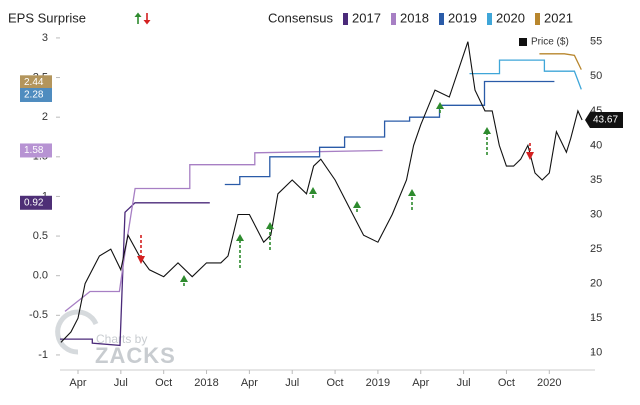  What do you see at coordinates (596, 249) in the screenshot?
I see `y2-tick-label: 25` at bounding box center [596, 249].